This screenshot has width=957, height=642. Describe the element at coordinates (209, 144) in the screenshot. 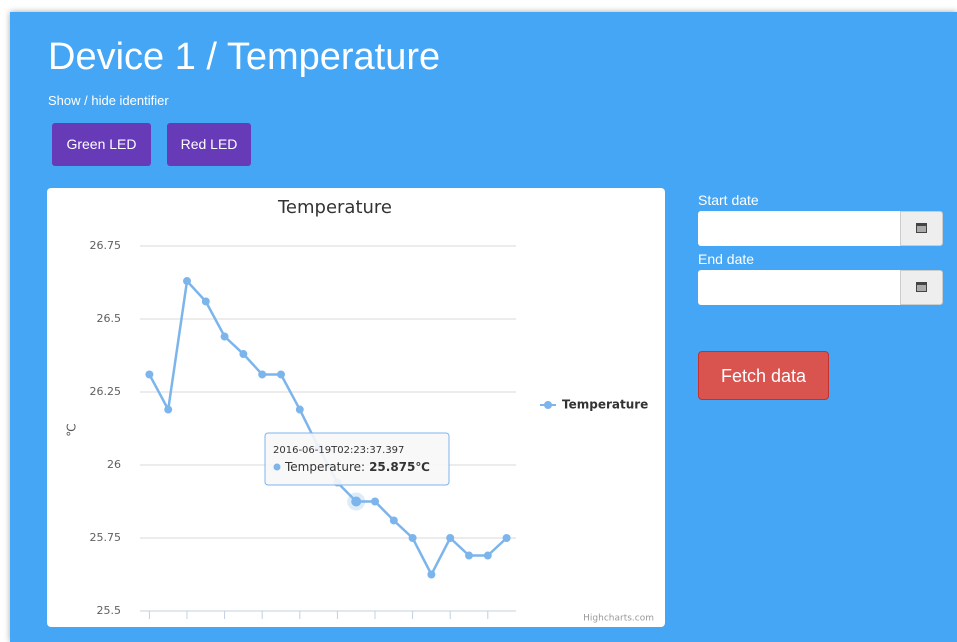

I see `red-led-button: Red LED` at that location.